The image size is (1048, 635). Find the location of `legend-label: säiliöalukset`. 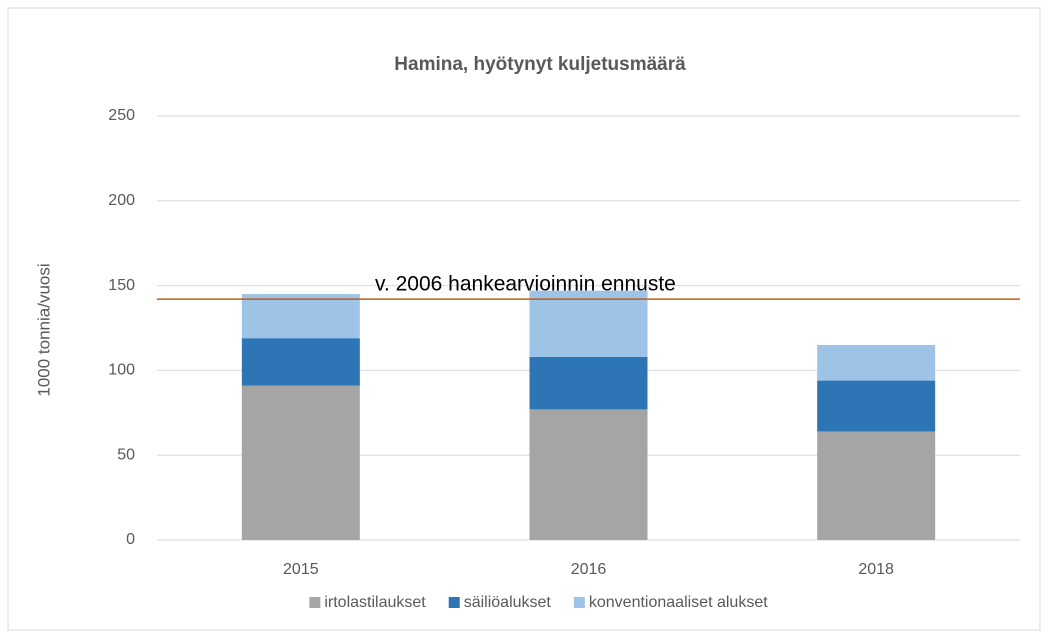

legend-label: säiliöalukset is located at coordinates (508, 602).